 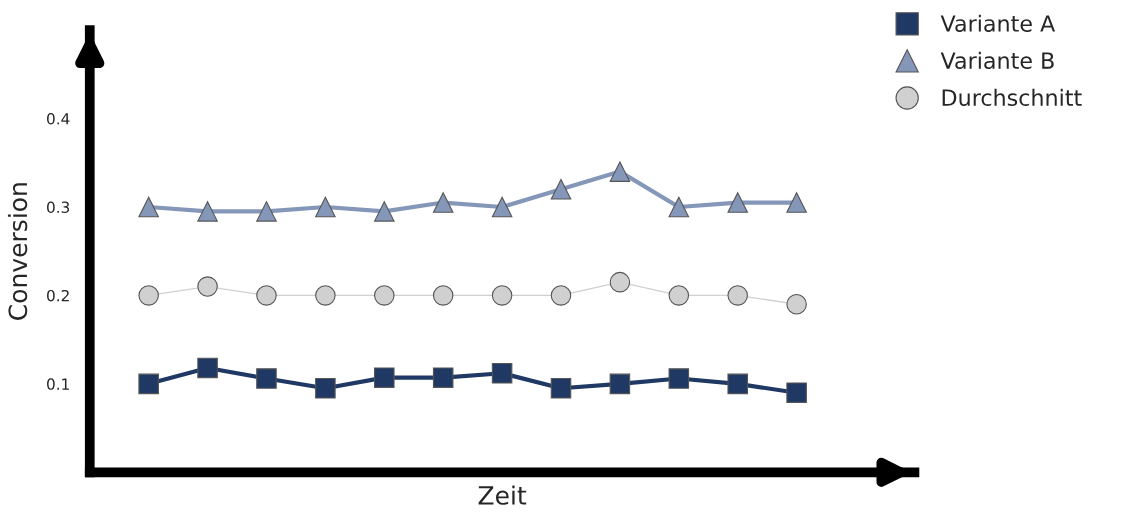 What do you see at coordinates (58, 119) in the screenshot?
I see `y-tick-label: 0.4` at bounding box center [58, 119].